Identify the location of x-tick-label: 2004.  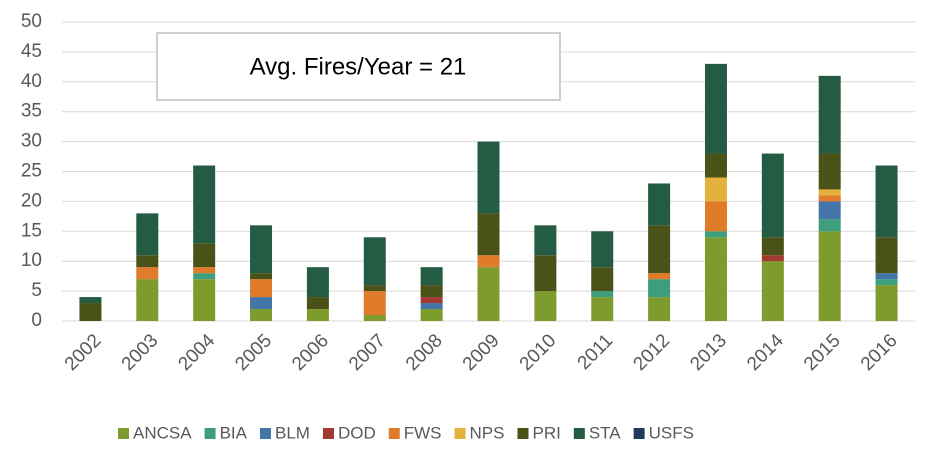
(197, 352).